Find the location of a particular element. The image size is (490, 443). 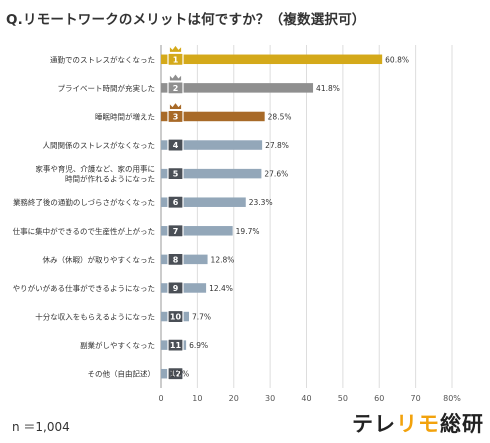

x-tick-label: 10 is located at coordinates (197, 398).